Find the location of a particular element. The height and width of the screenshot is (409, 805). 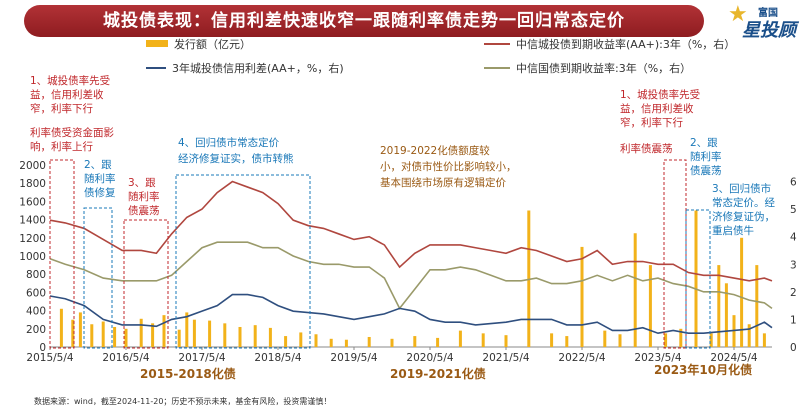

legend-spread: 3年城投债信用利差(AA+，%，右) is located at coordinates (258, 68).